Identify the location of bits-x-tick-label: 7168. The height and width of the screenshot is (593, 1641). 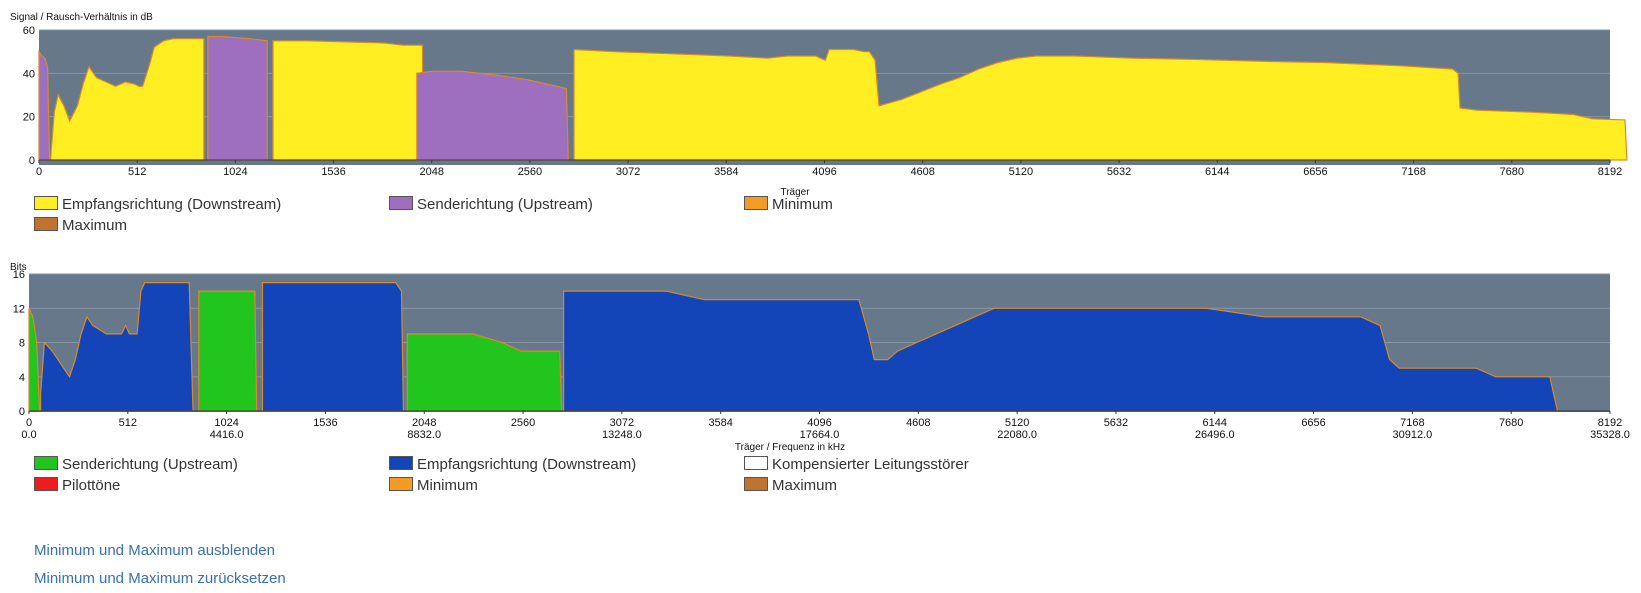
(1412, 423).